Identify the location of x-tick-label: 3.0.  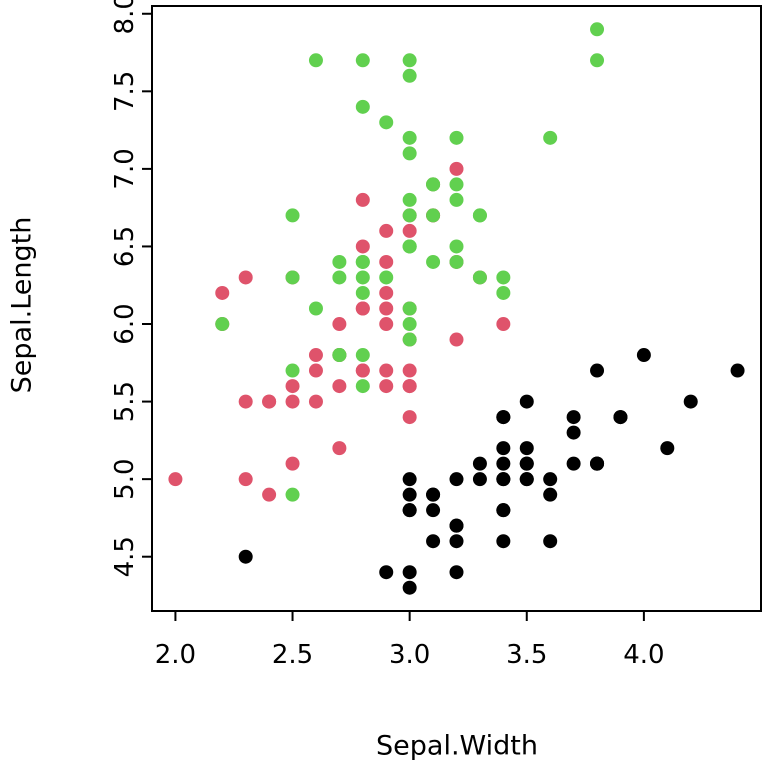
(409, 655).